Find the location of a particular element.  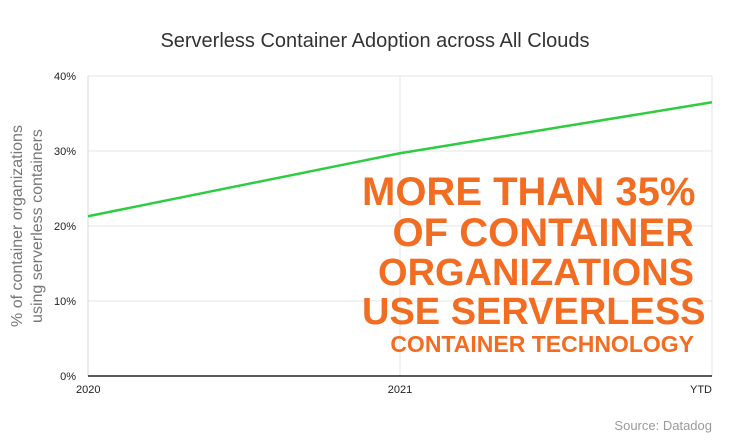

y-tick-label: 30% is located at coordinates (65, 152).